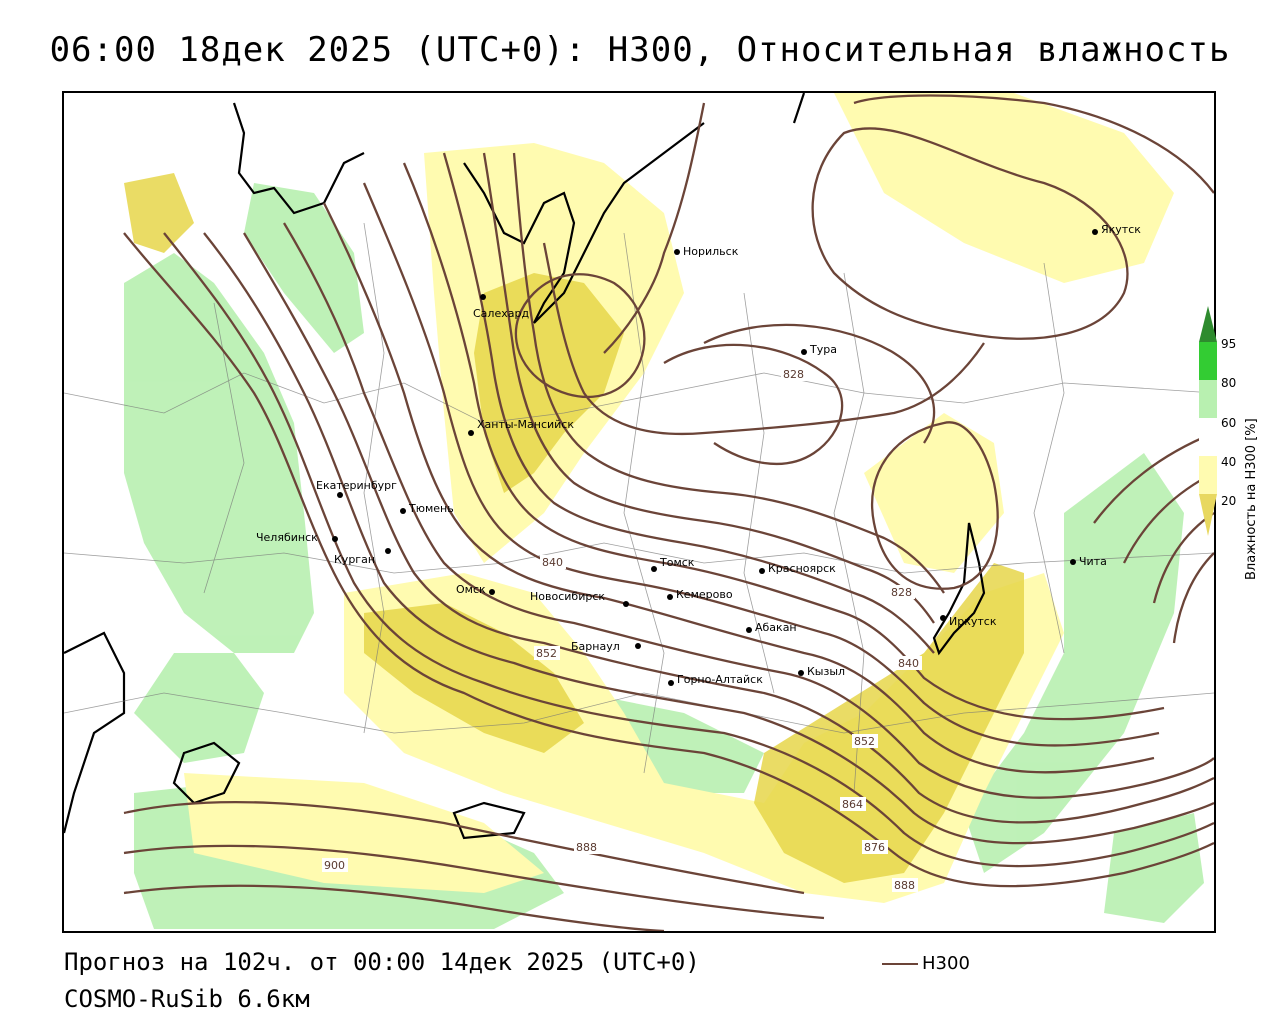 The height and width of the screenshot is (1024, 1280). I want to click on legend: H300, so click(926, 963).